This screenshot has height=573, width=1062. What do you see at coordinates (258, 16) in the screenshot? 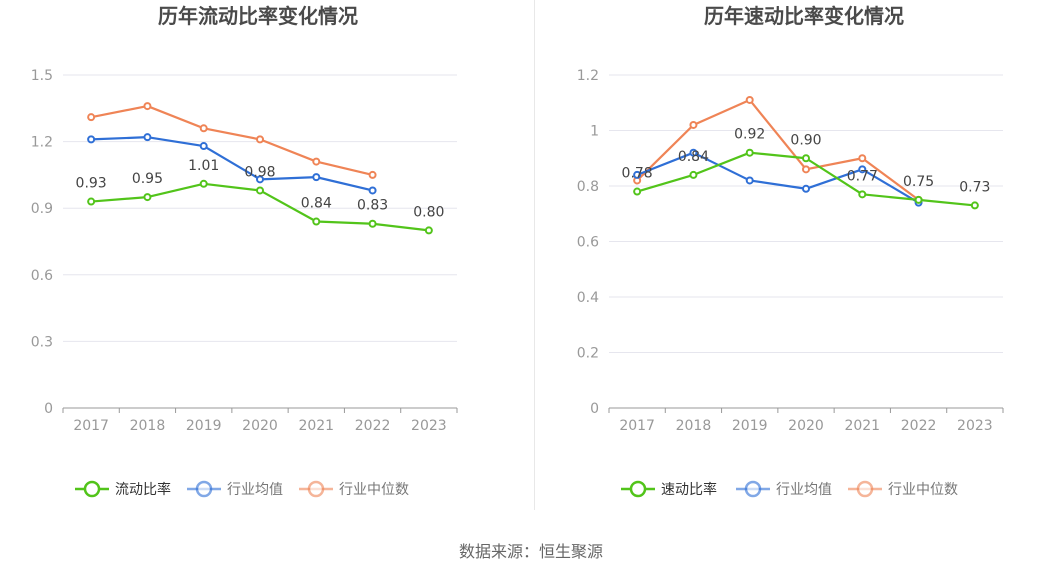
I see `chart-title: 历年流动比率变化情况` at bounding box center [258, 16].